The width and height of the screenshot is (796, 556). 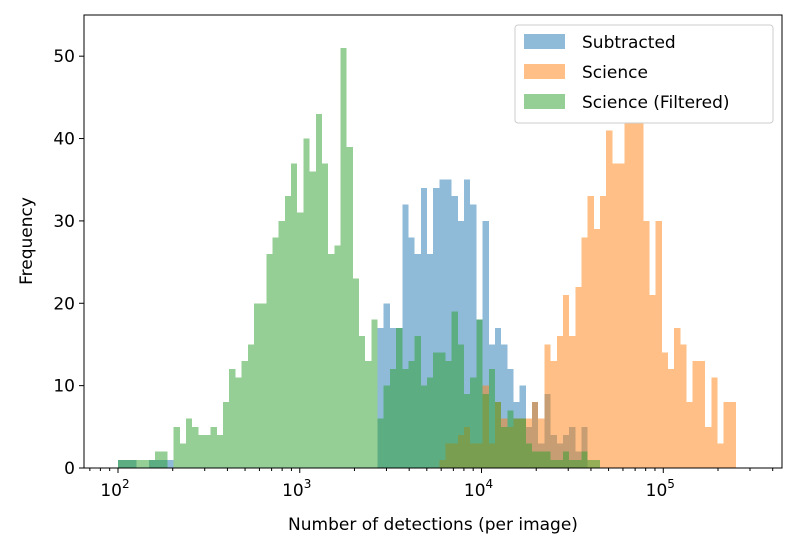 What do you see at coordinates (629, 43) in the screenshot?
I see `legend-label: Subtracted` at bounding box center [629, 43].